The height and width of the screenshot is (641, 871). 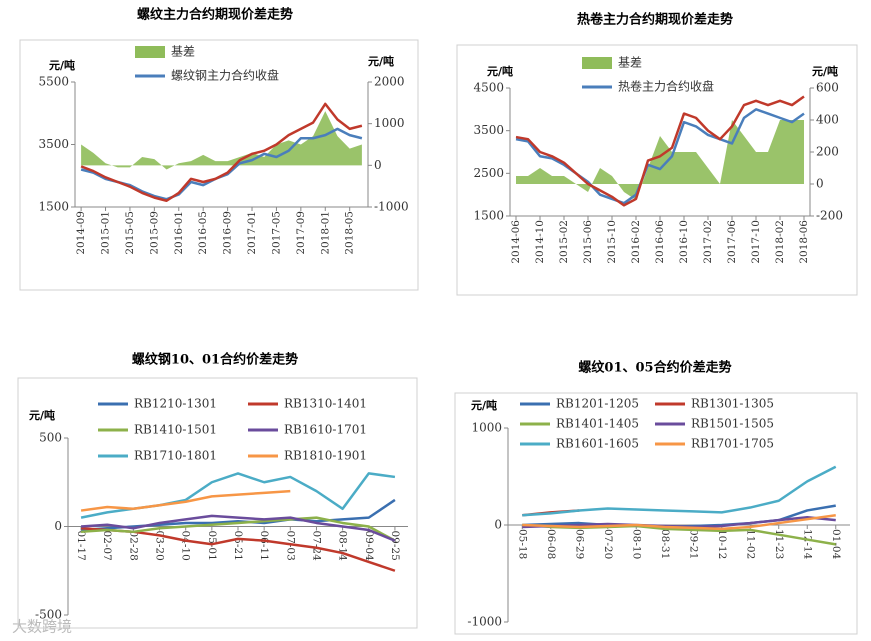 I want to click on x-tick-label: 06-08, so click(x=551, y=544).